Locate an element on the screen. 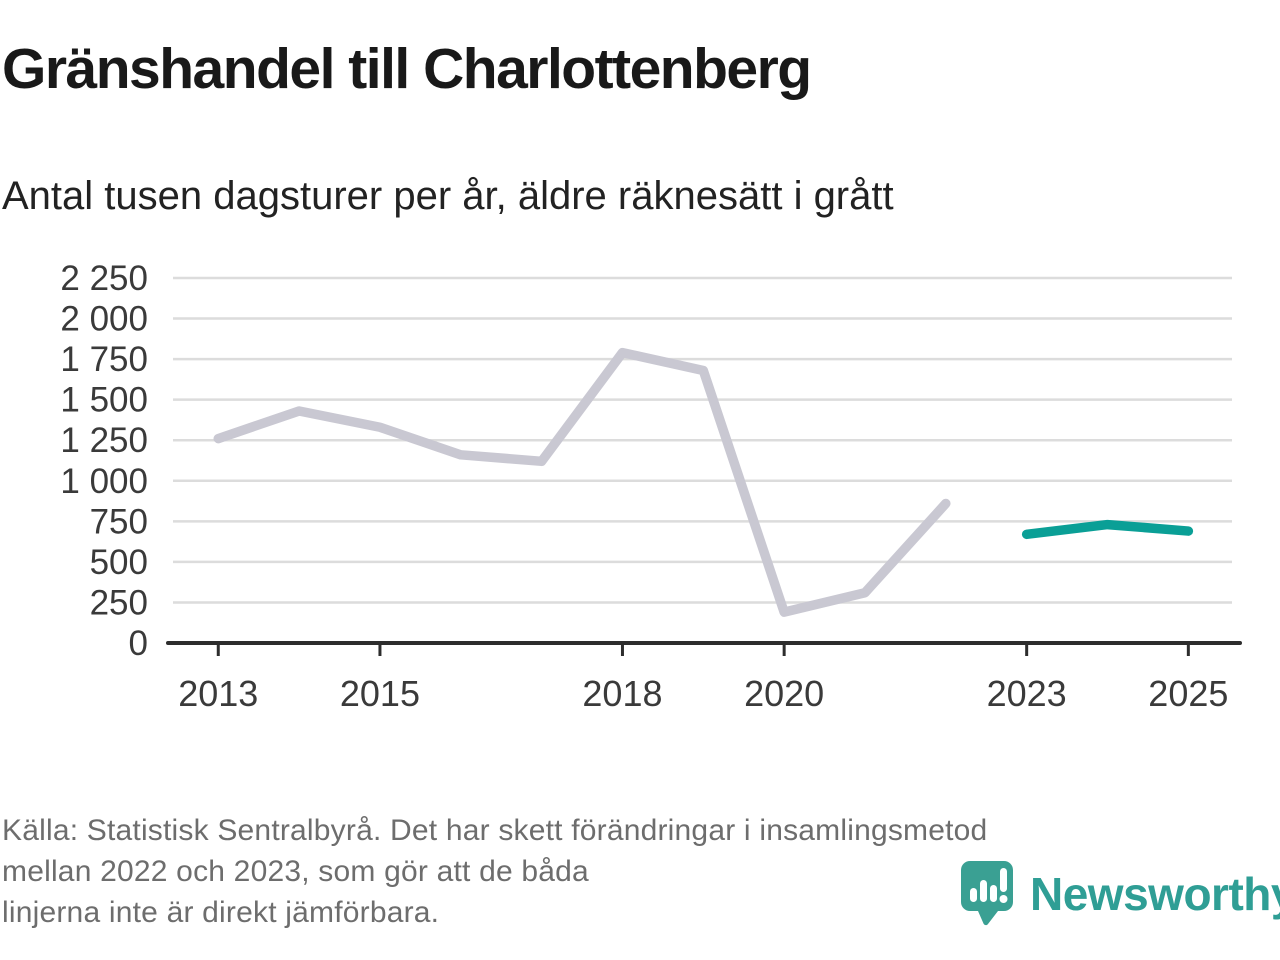 This screenshot has height=960, width=1280. series-line-nuvarande-insamlingsmetod is located at coordinates (1107, 529).